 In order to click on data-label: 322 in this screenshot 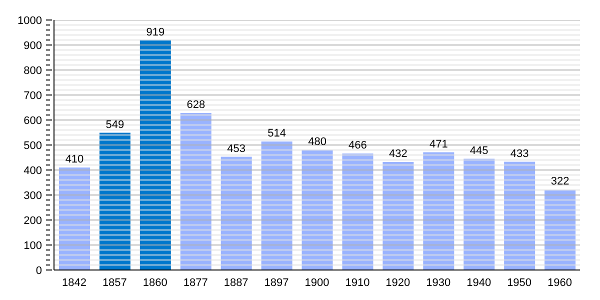, I will do `click(560, 182)`.